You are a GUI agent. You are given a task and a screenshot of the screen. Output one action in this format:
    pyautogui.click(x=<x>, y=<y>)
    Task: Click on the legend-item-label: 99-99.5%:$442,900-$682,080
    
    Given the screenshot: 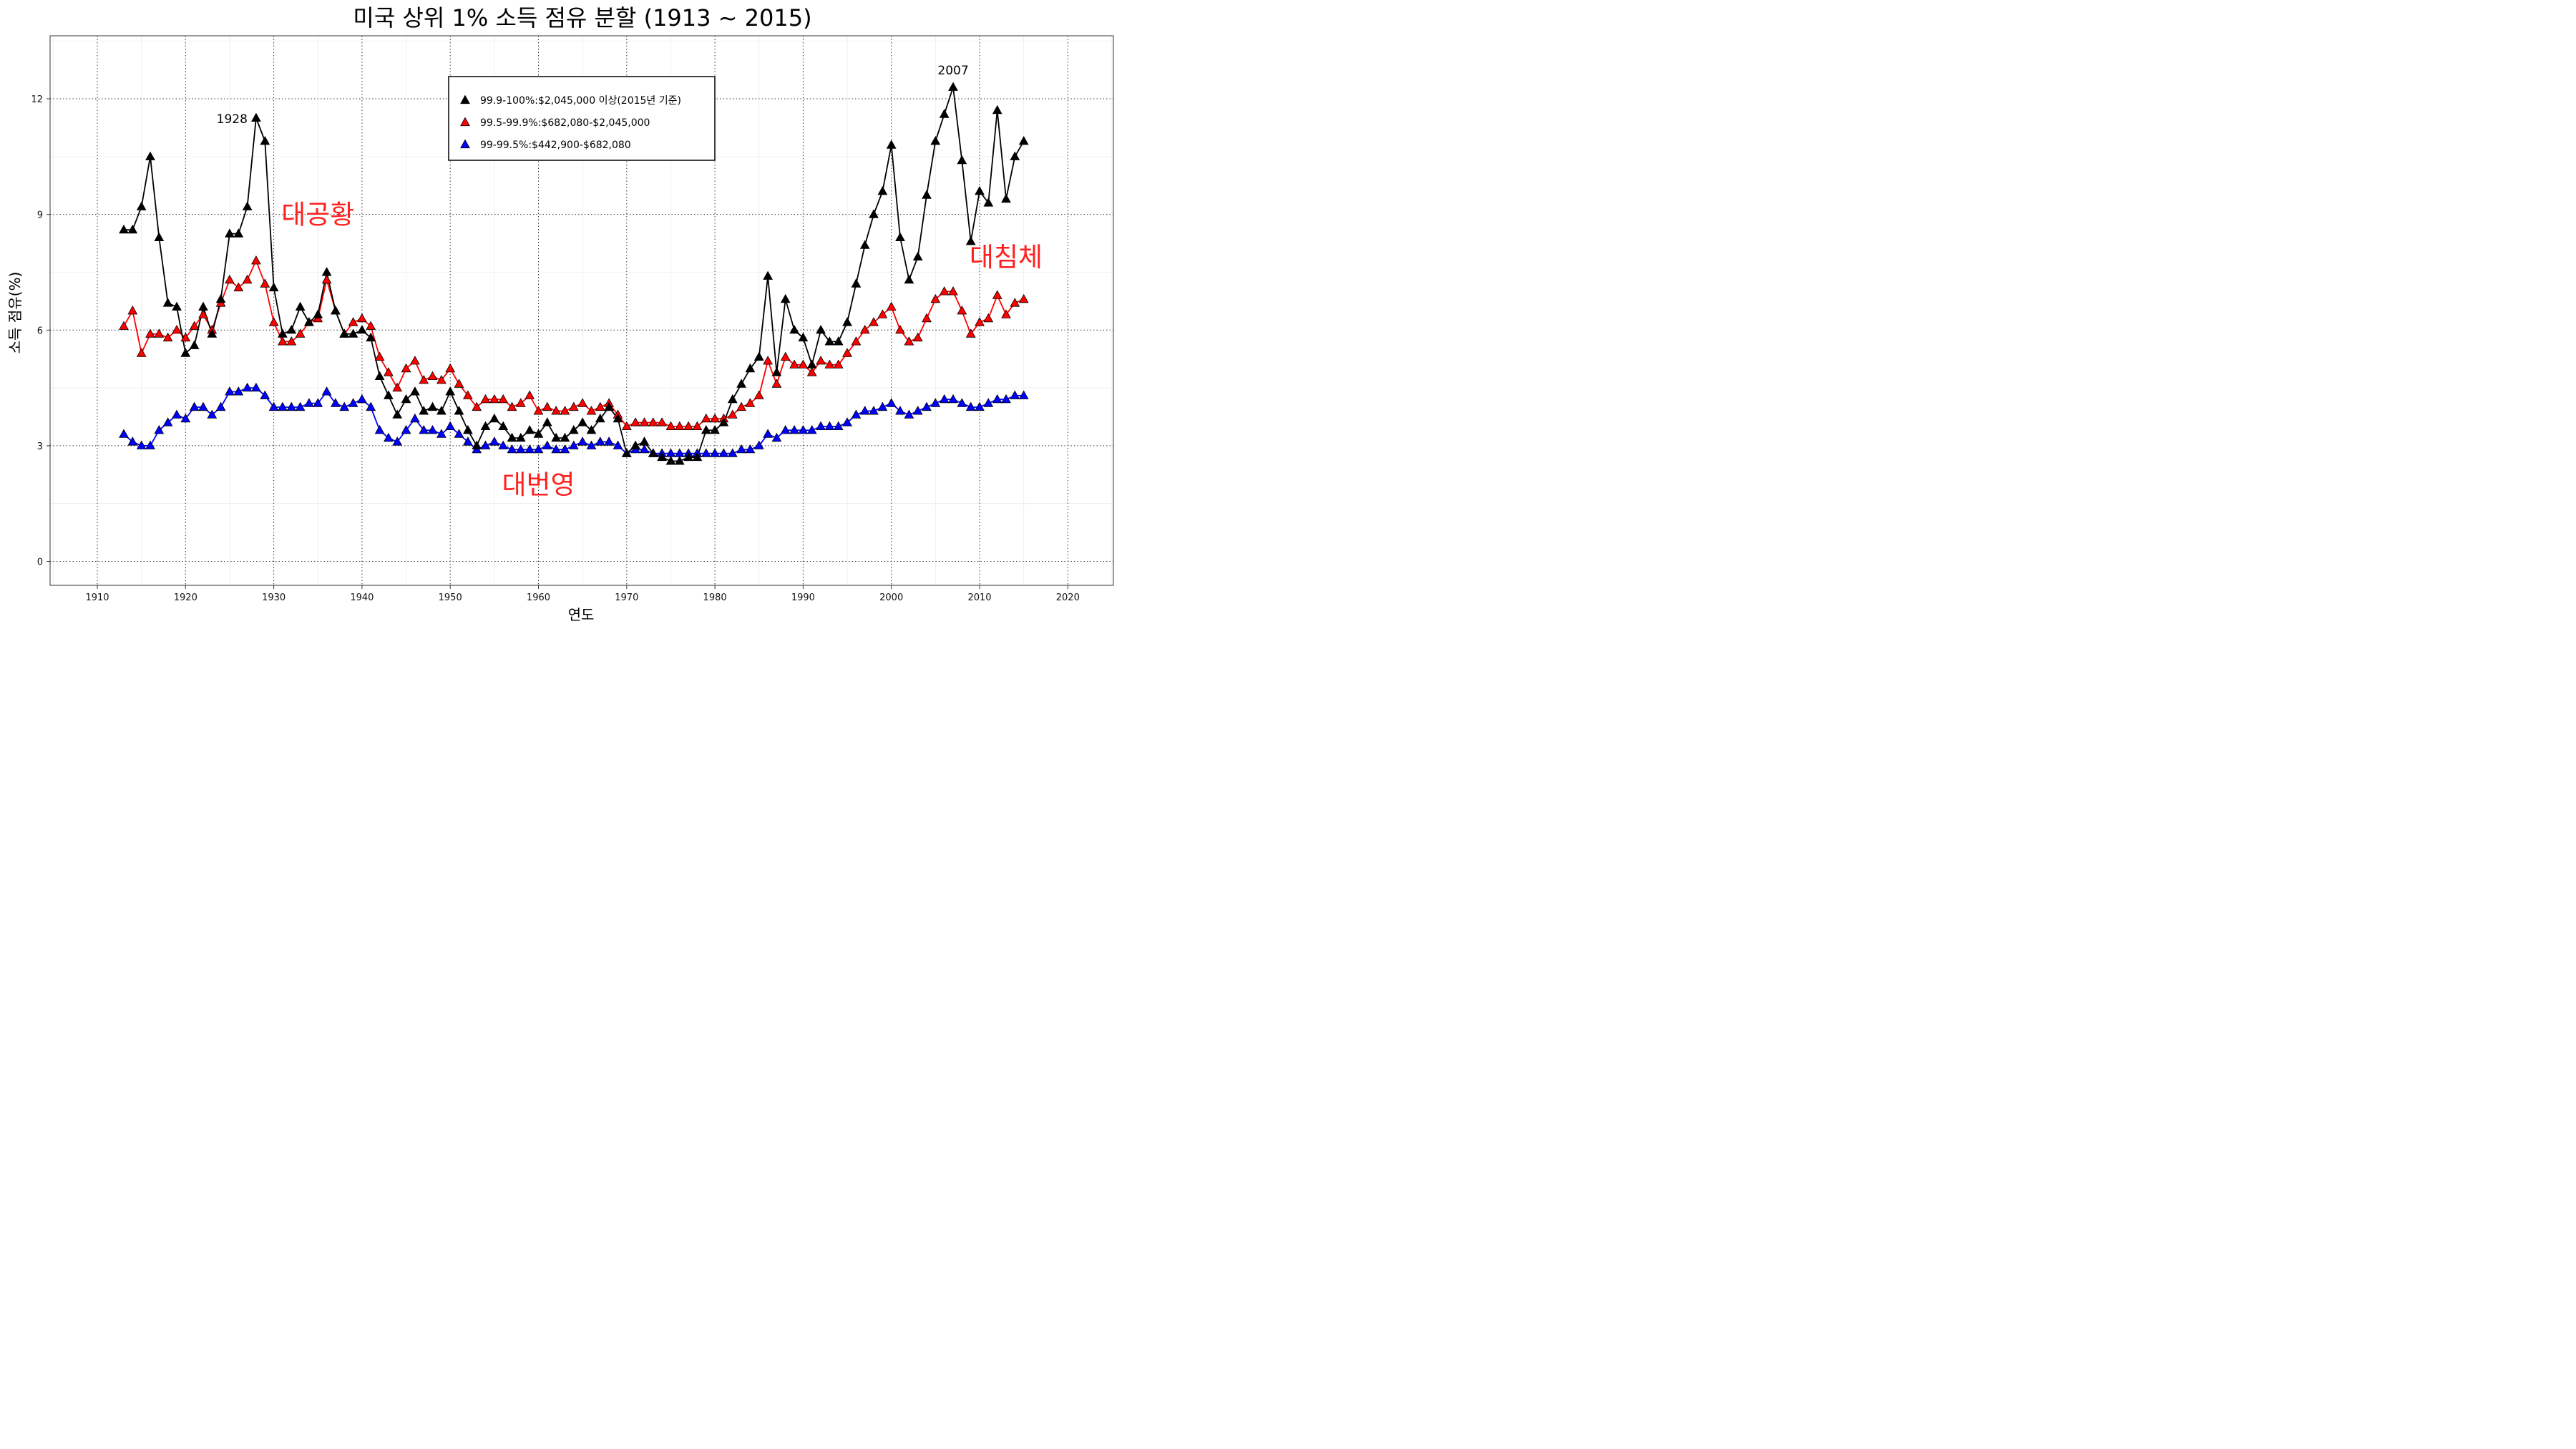 What is the action you would take?
    pyautogui.click(x=555, y=145)
    